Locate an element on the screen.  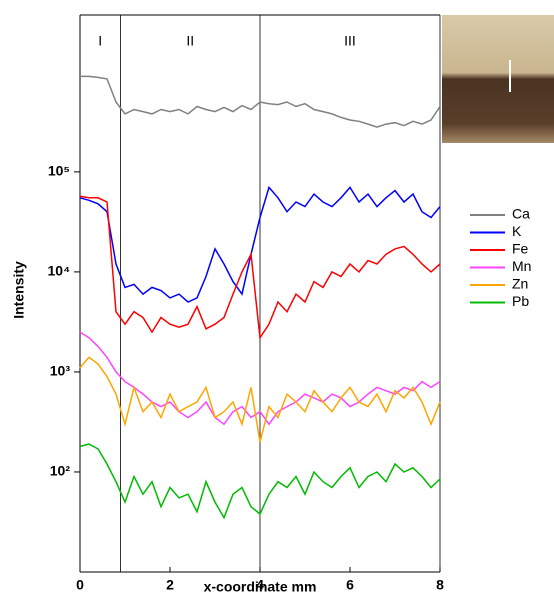
legend-label: Mn is located at coordinates (521, 266).